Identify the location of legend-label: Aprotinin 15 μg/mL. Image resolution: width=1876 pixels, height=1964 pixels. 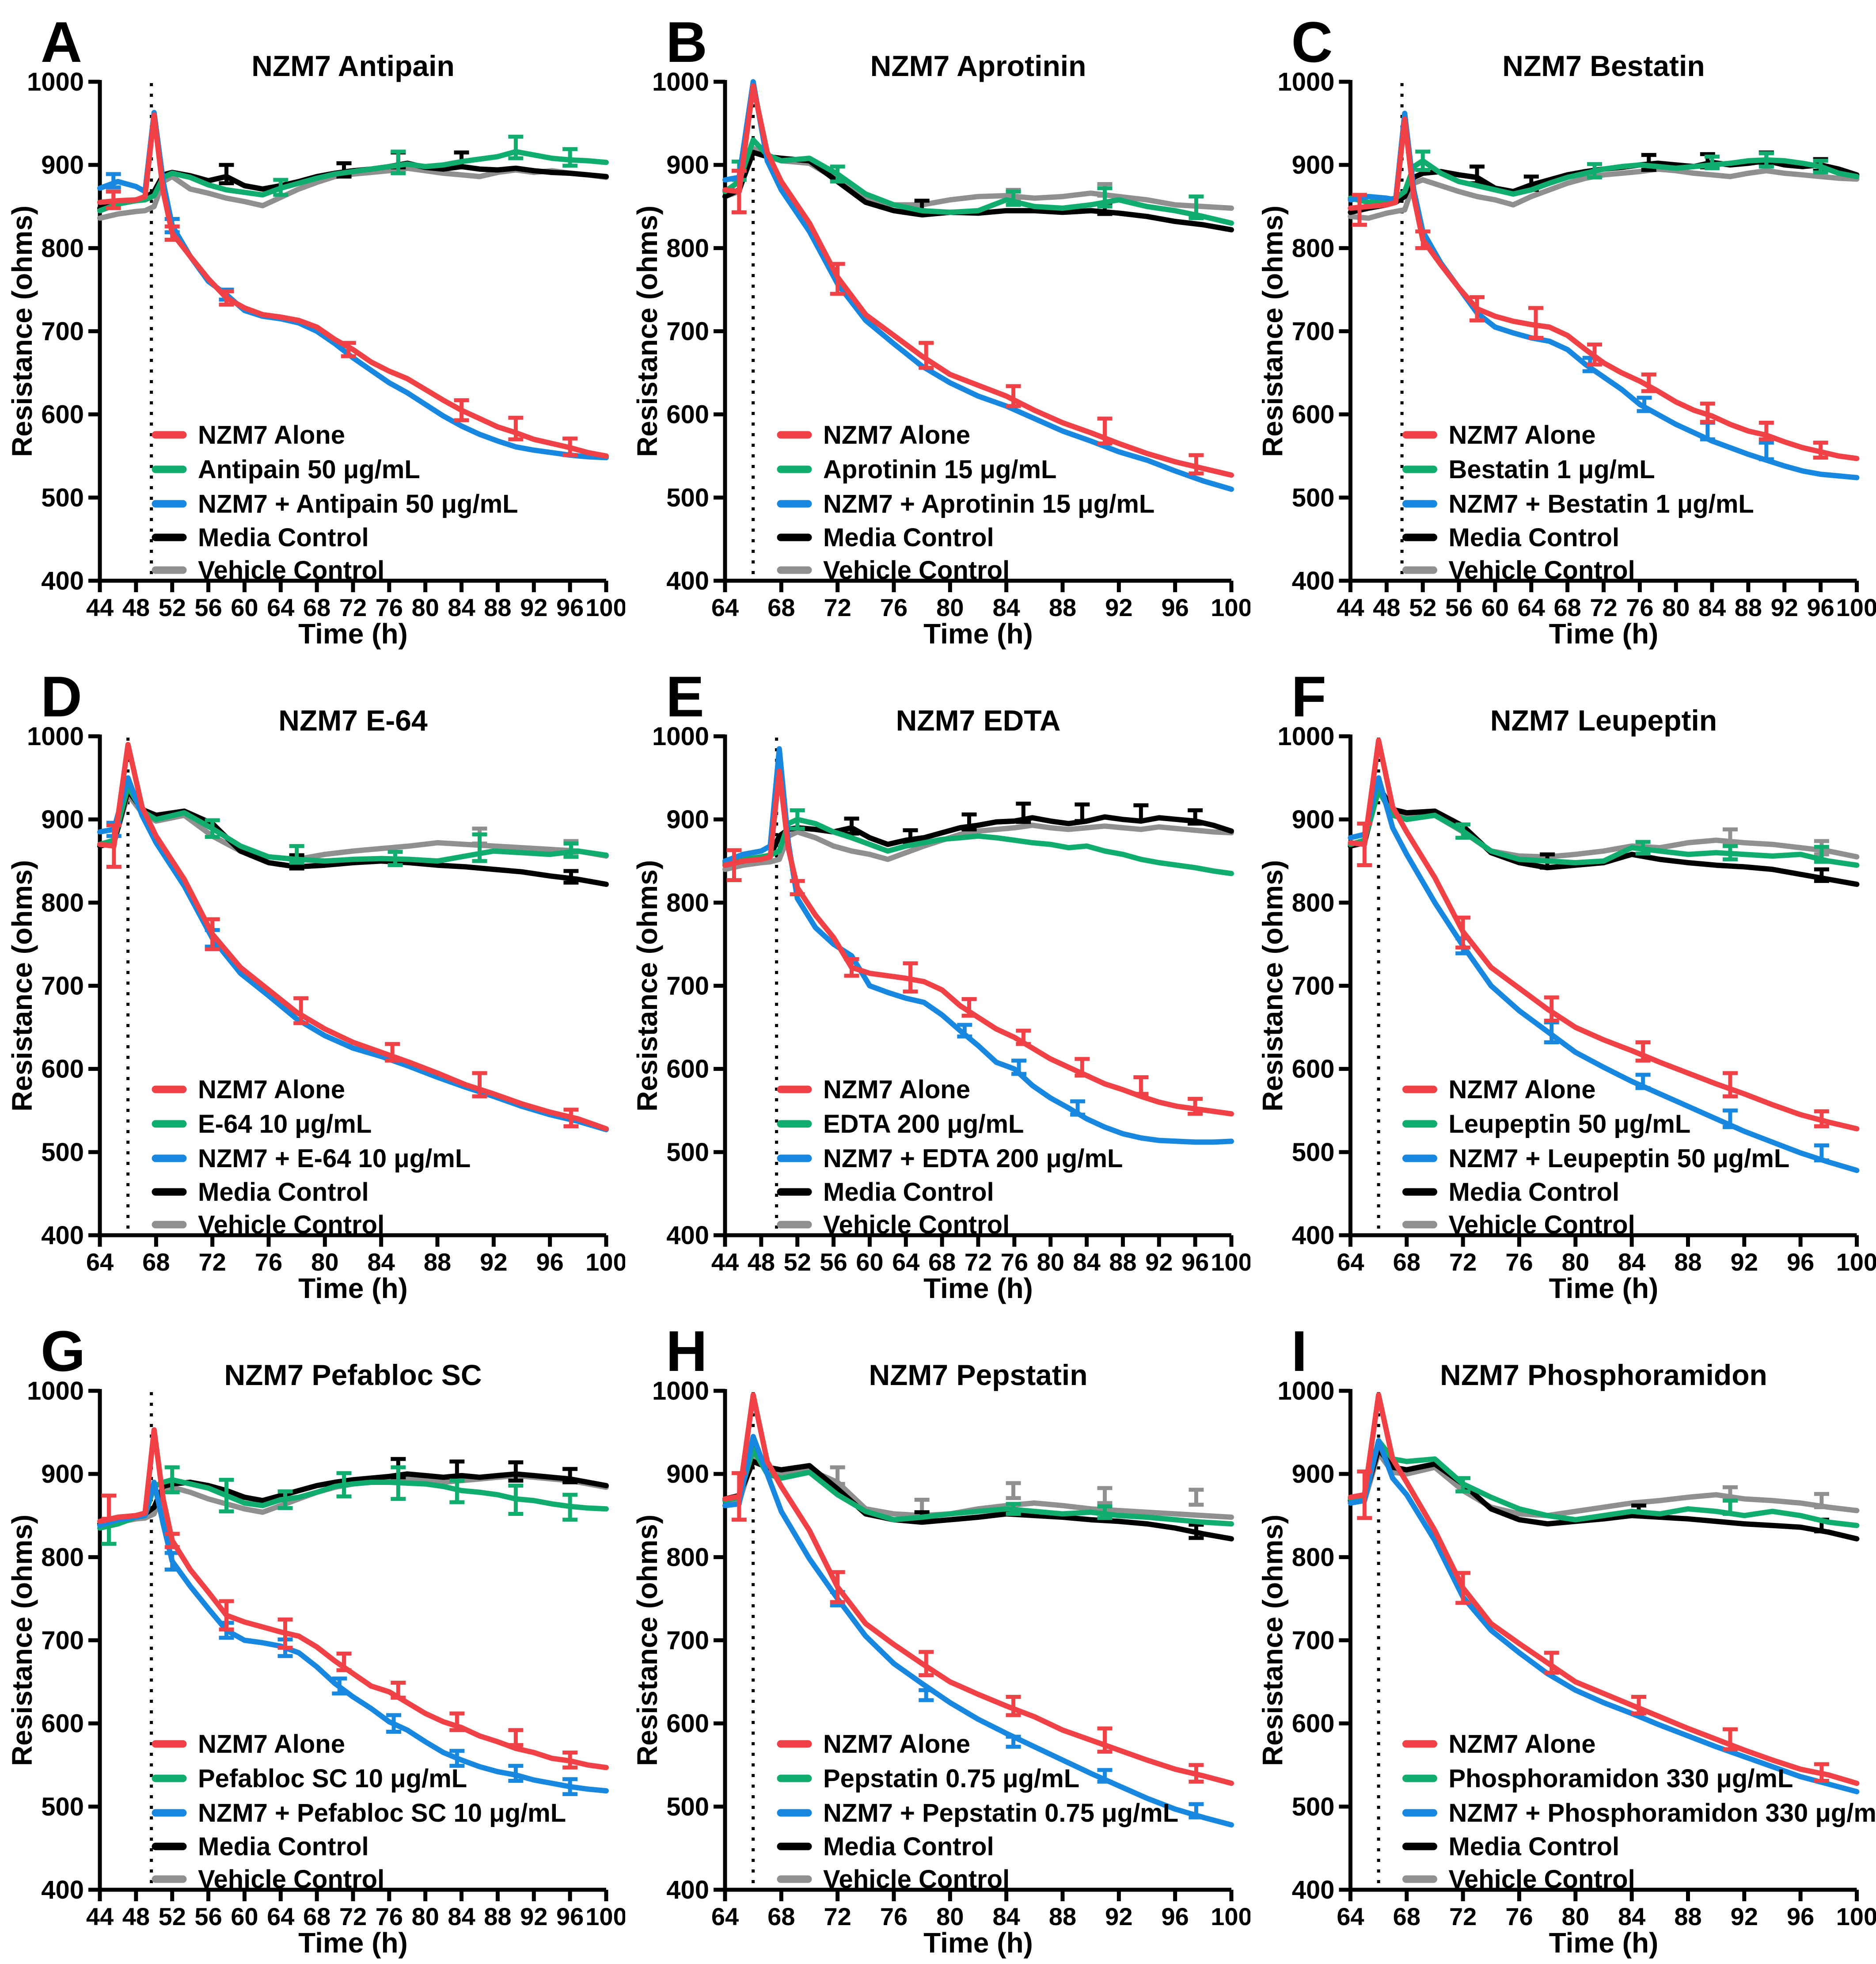
(940, 469).